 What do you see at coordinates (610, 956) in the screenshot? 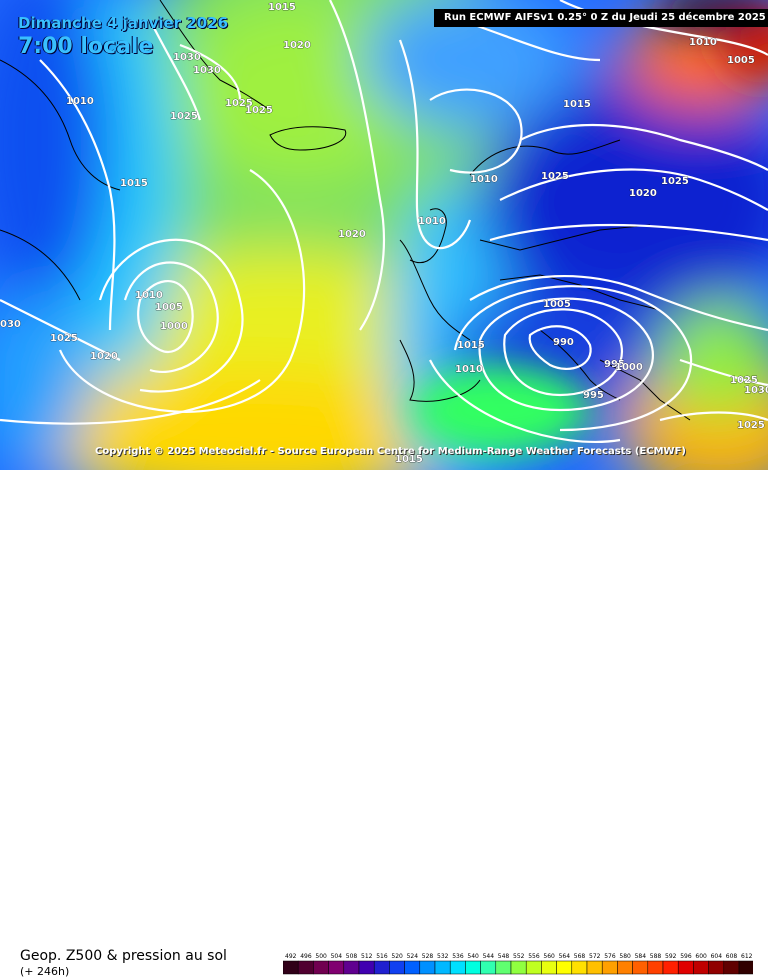
I see `scale-tick-label: 576` at bounding box center [610, 956].